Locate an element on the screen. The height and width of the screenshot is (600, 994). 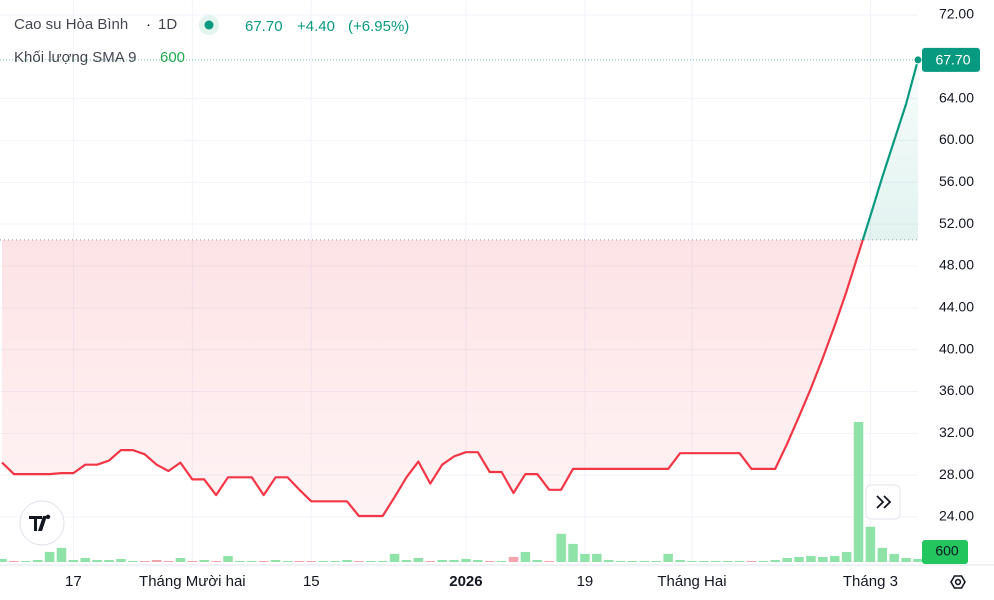
y-tick-label: 64.00 is located at coordinates (956, 97).